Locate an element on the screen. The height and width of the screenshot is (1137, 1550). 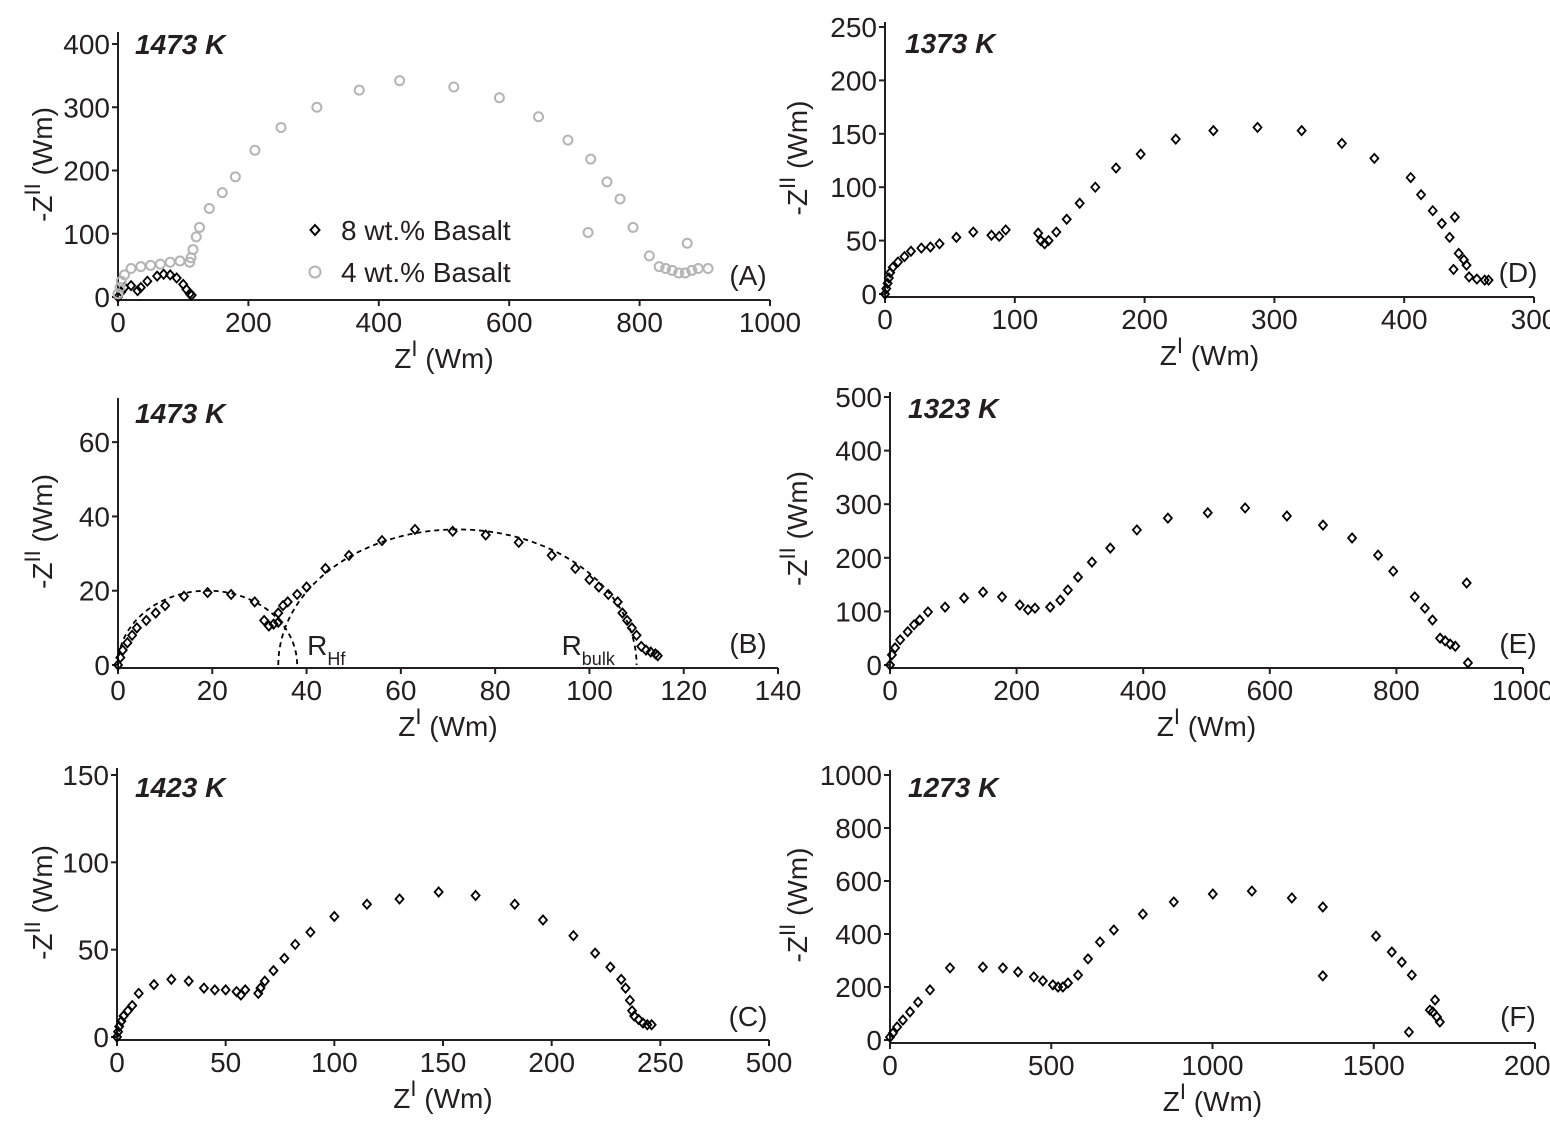
y-tick-label: 50 is located at coordinates (861, 241).